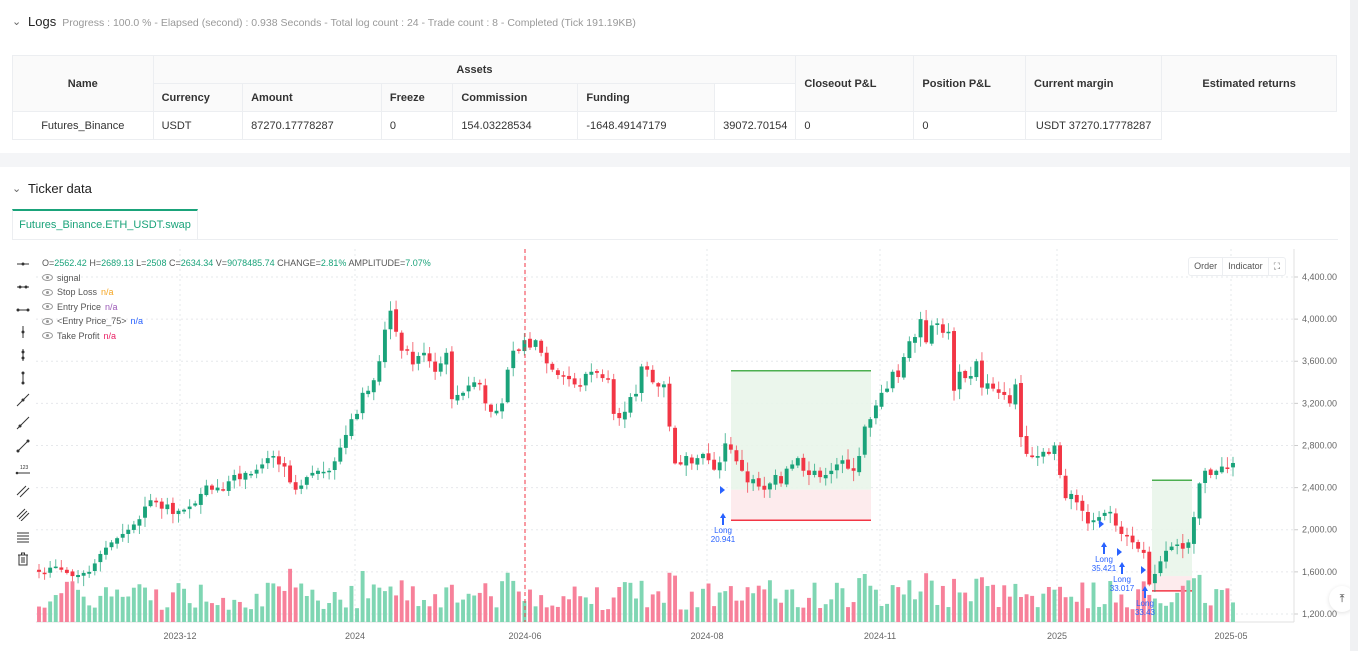 This screenshot has width=1358, height=651. I want to click on vertical-segment-icon, so click(23, 377).